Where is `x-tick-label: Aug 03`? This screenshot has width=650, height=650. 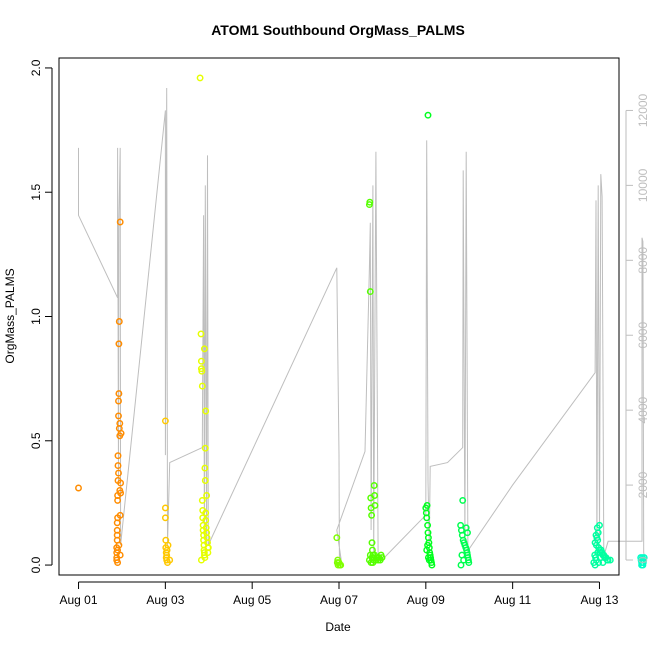 x-tick-label: Aug 03 is located at coordinates (165, 600).